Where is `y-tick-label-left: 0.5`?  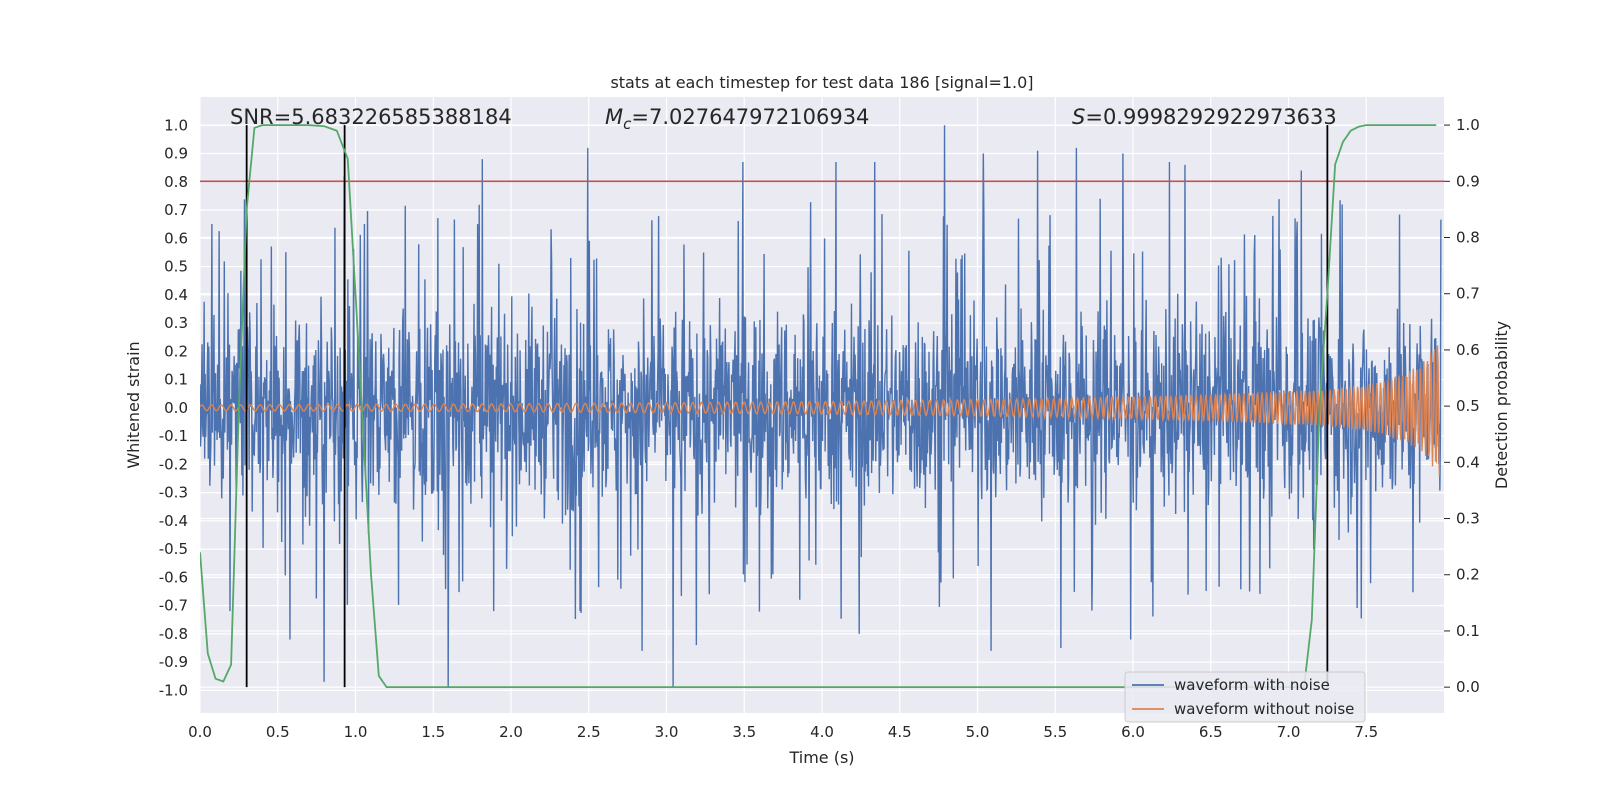 y-tick-label-left: 0.5 is located at coordinates (176, 267).